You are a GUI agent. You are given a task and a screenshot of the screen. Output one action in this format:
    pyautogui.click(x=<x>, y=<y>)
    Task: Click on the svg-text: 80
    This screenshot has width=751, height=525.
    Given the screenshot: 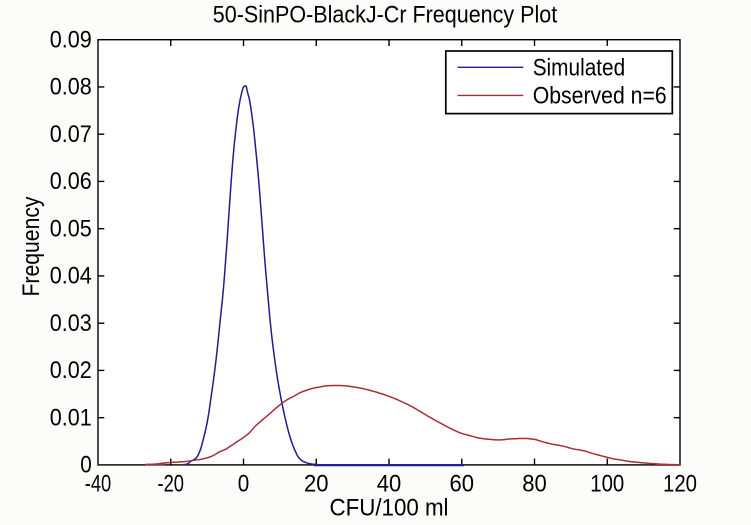 What is the action you would take?
    pyautogui.click(x=534, y=483)
    